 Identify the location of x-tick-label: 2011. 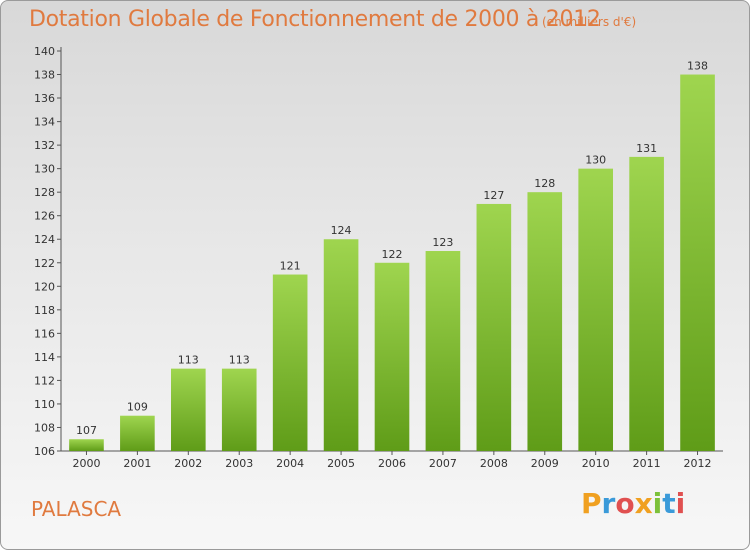
(647, 463).